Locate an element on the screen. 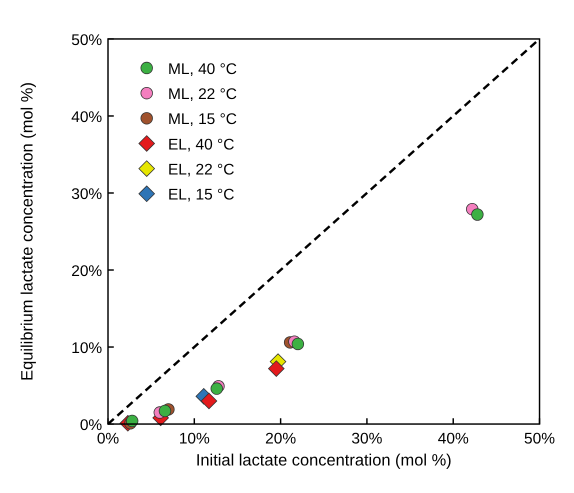  legend-label: EL, 40 °C is located at coordinates (201, 145).